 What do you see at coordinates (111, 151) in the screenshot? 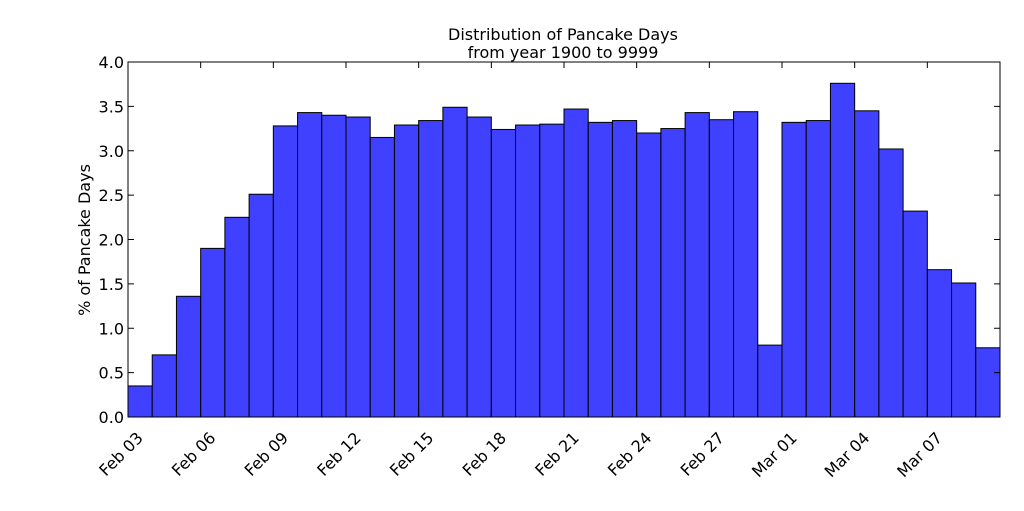
I see `y-tick-label: 3.0` at bounding box center [111, 151].